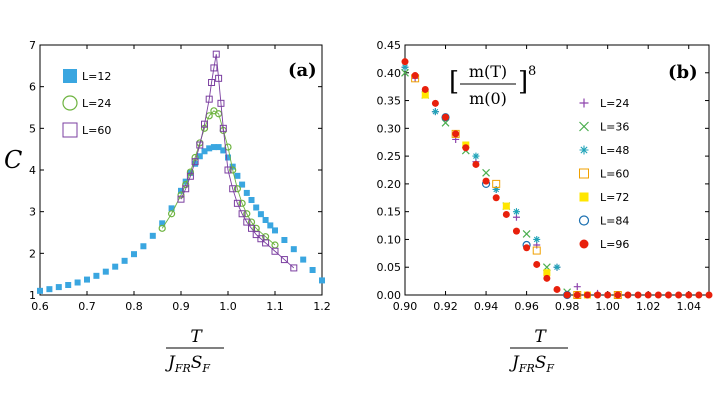 The width and height of the screenshot is (720, 405). What do you see at coordinates (228, 306) in the screenshot?
I see `x-tick-label: 1.0` at bounding box center [228, 306].